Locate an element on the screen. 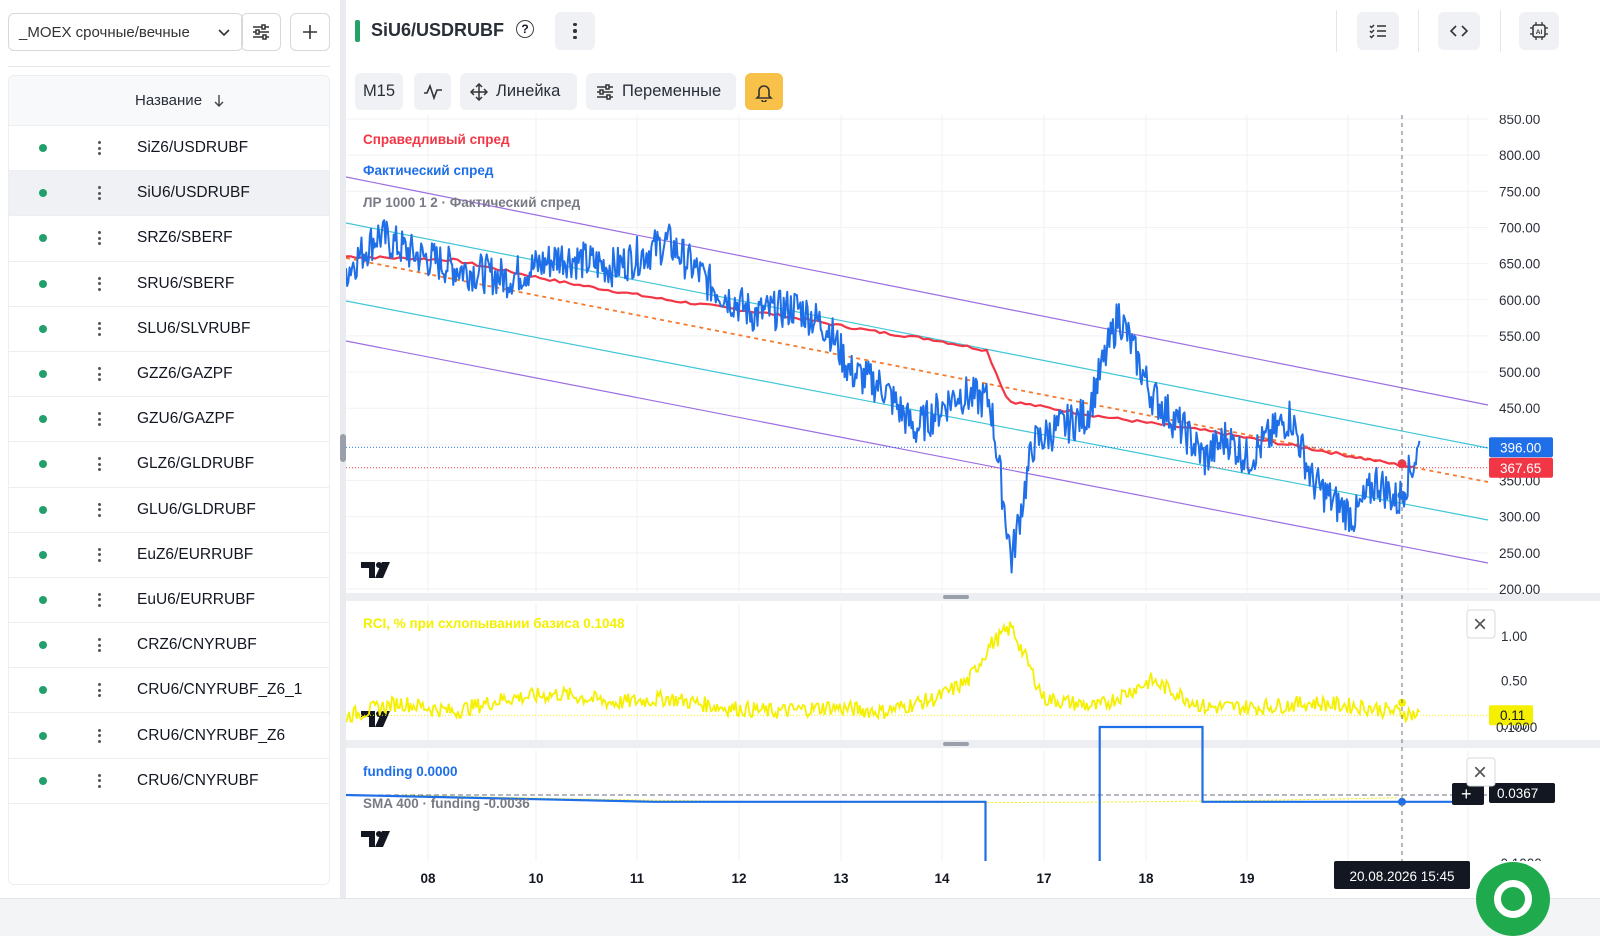  plus-icon: + is located at coordinates (1466, 794).